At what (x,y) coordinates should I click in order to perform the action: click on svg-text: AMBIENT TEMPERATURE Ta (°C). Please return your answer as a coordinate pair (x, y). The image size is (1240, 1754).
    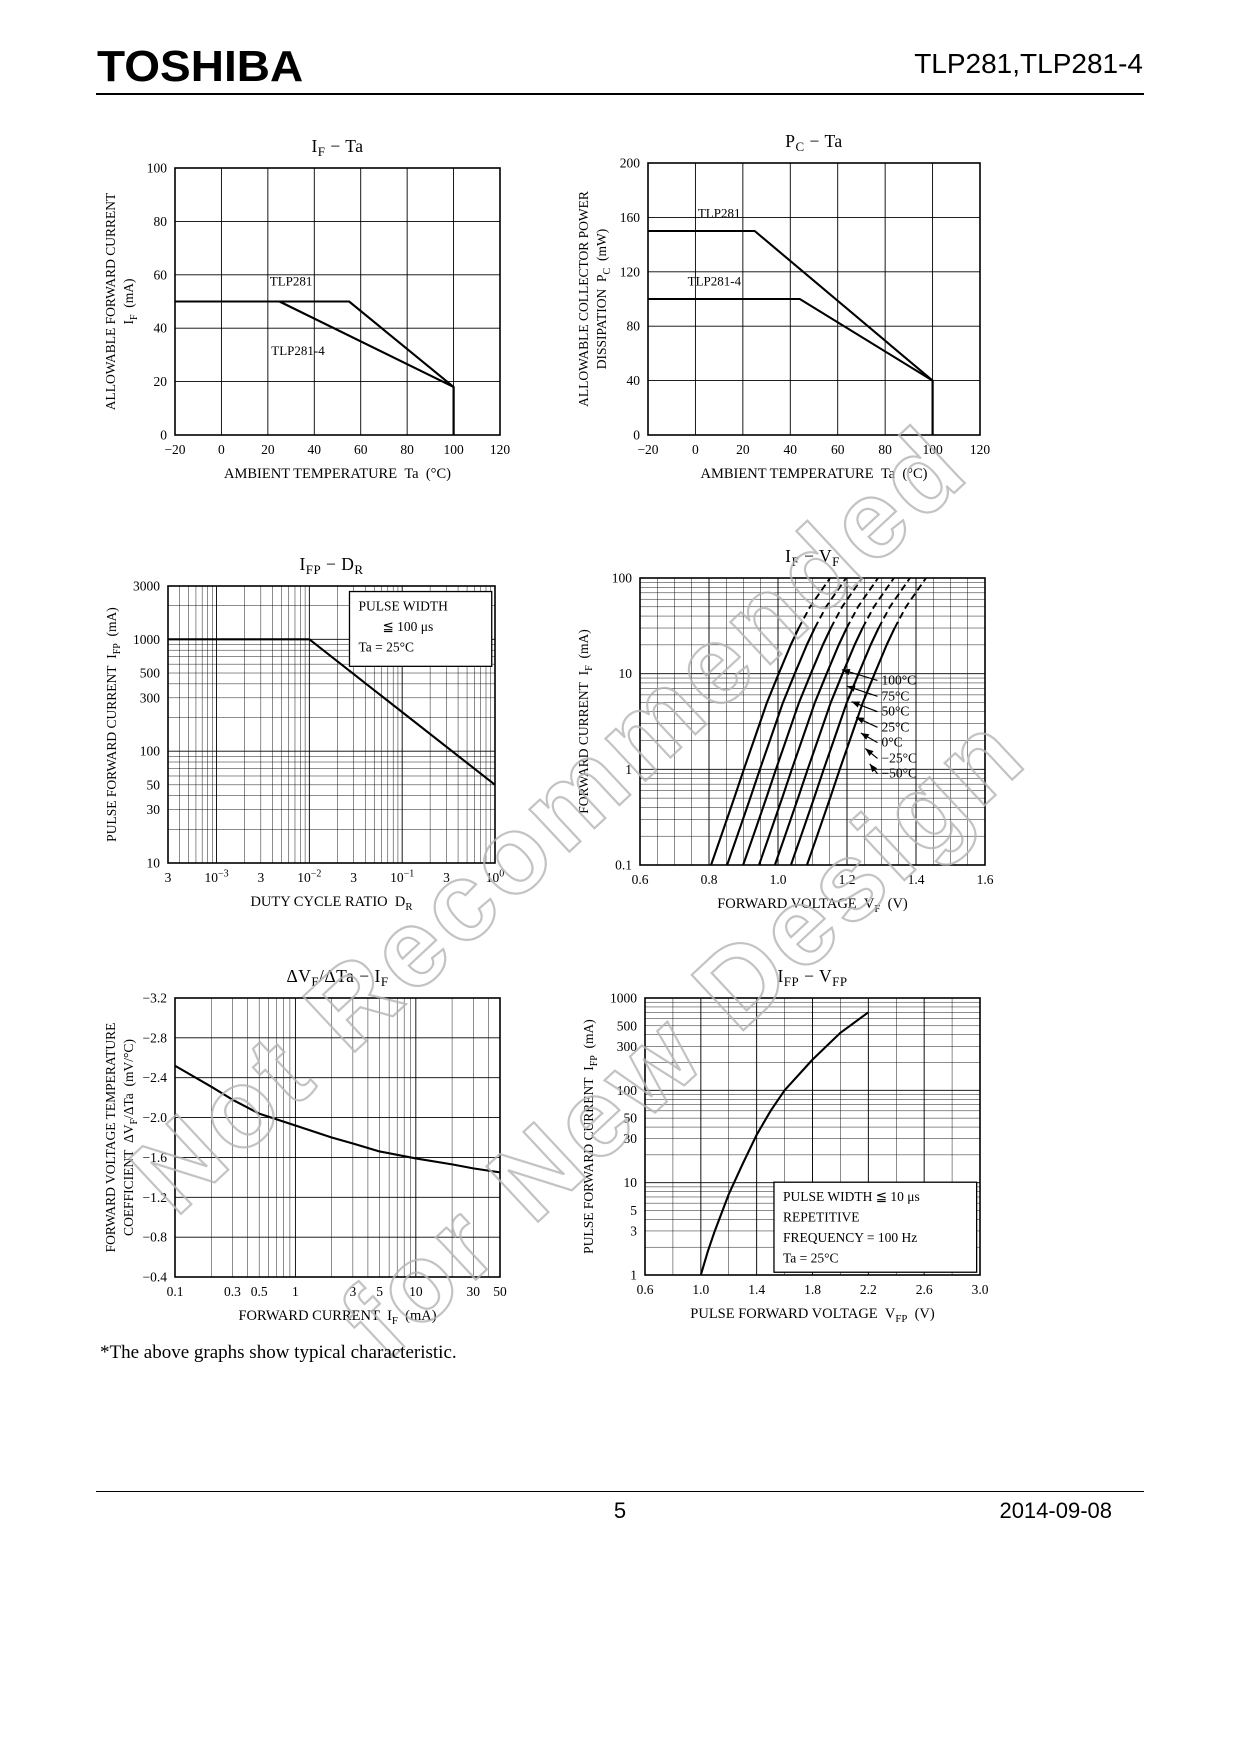
    Looking at the image, I should click on (337, 474).